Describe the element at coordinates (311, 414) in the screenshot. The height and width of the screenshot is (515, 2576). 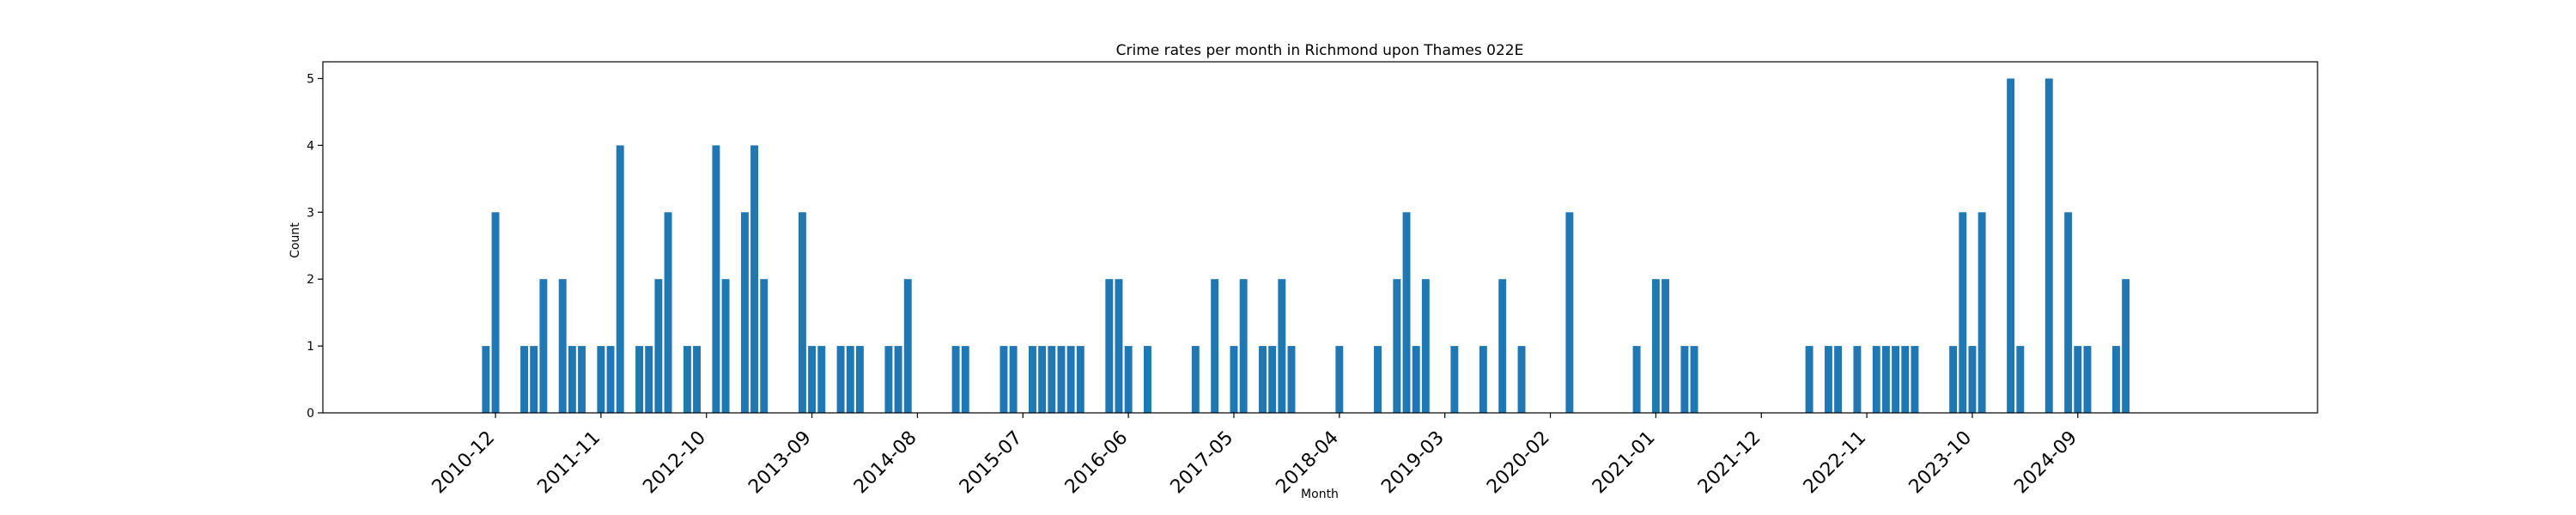
I see `y-tick-label: 0` at that location.